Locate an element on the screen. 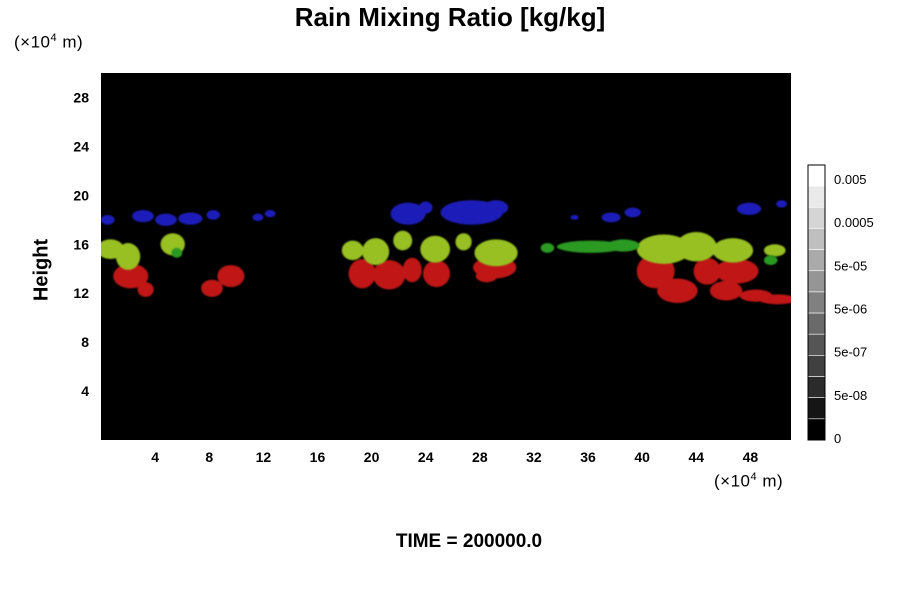 Image resolution: width=900 pixels, height=600 pixels. x-tick-label: 8 is located at coordinates (209, 457).